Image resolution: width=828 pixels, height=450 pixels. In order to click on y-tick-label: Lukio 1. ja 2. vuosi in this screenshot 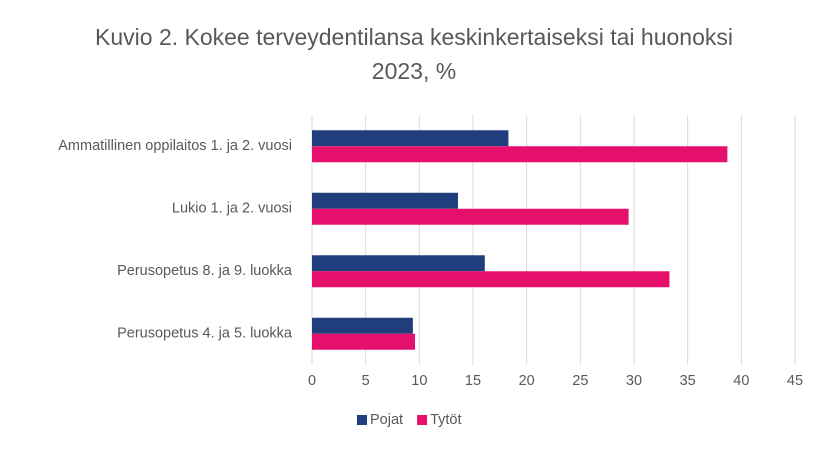, I will do `click(232, 209)`.